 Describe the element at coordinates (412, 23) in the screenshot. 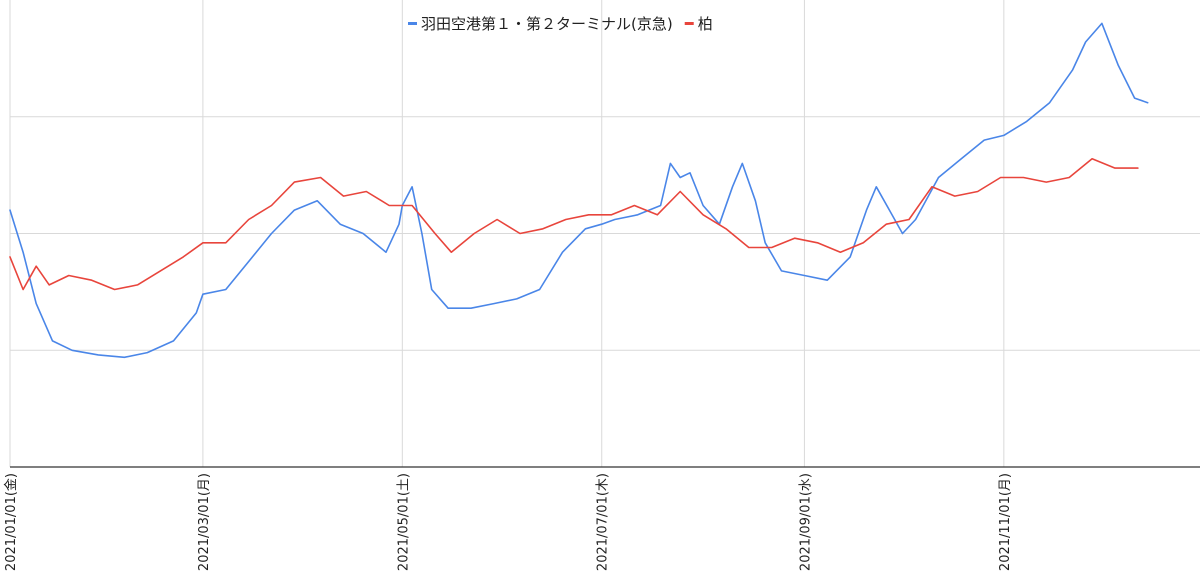

I see `legend-swatch-haneda` at that location.